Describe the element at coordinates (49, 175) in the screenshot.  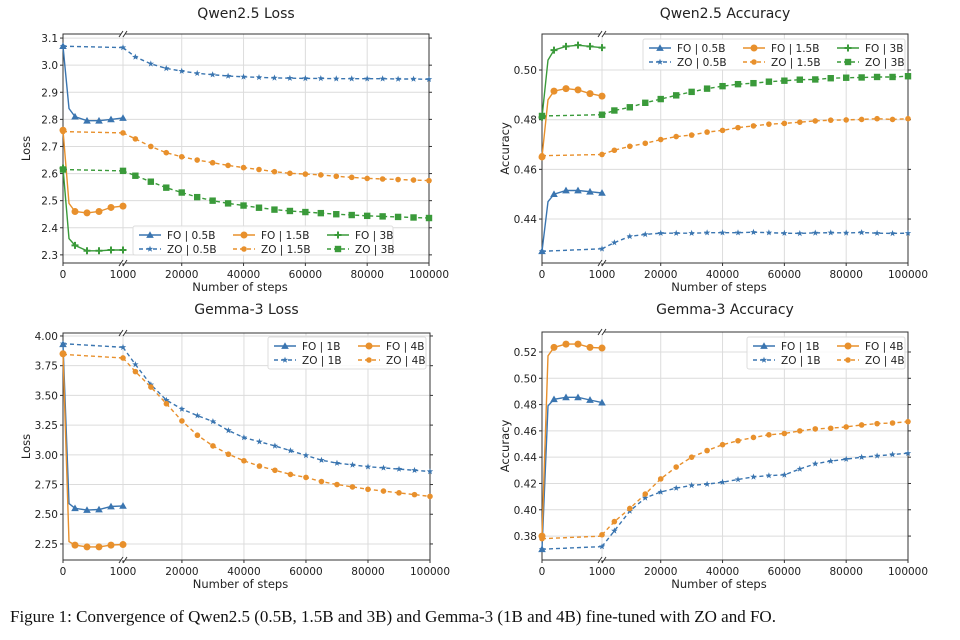
I see `y-tick-label: 2.6` at that location.